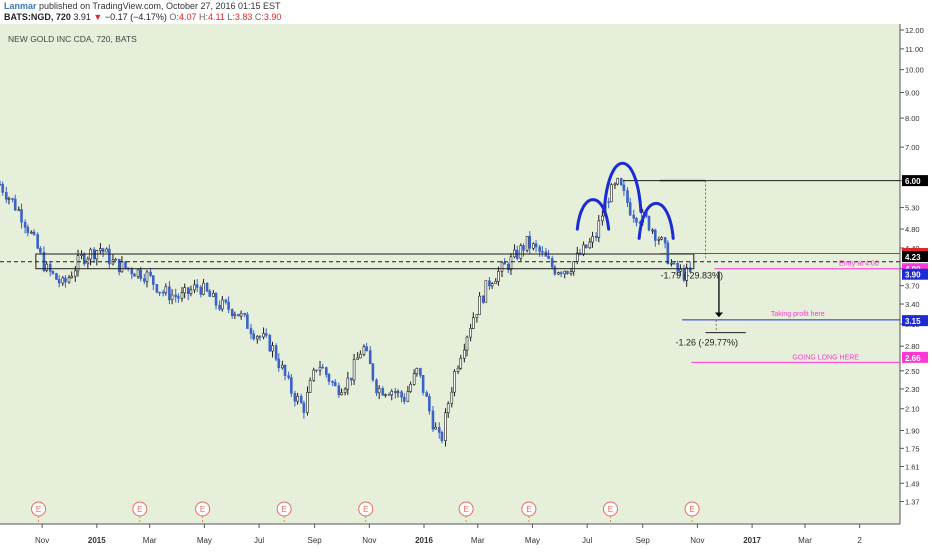 This screenshot has height=555, width=932. Describe the element at coordinates (450, 537) in the screenshot. I see `time-axis-background` at that location.